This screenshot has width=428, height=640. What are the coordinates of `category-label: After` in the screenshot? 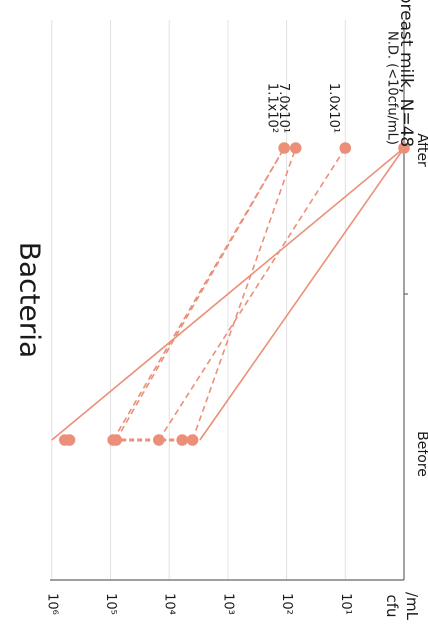 It's located at (421, 150).